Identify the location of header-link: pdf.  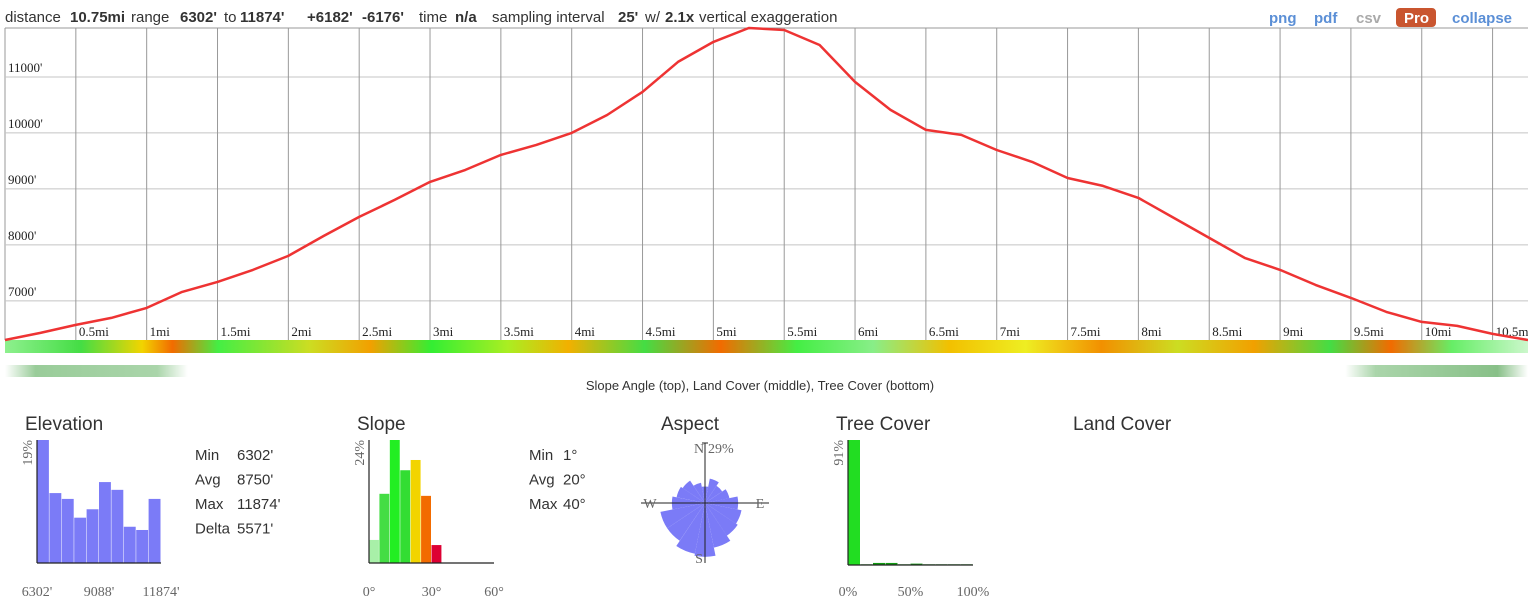
(1326, 18).